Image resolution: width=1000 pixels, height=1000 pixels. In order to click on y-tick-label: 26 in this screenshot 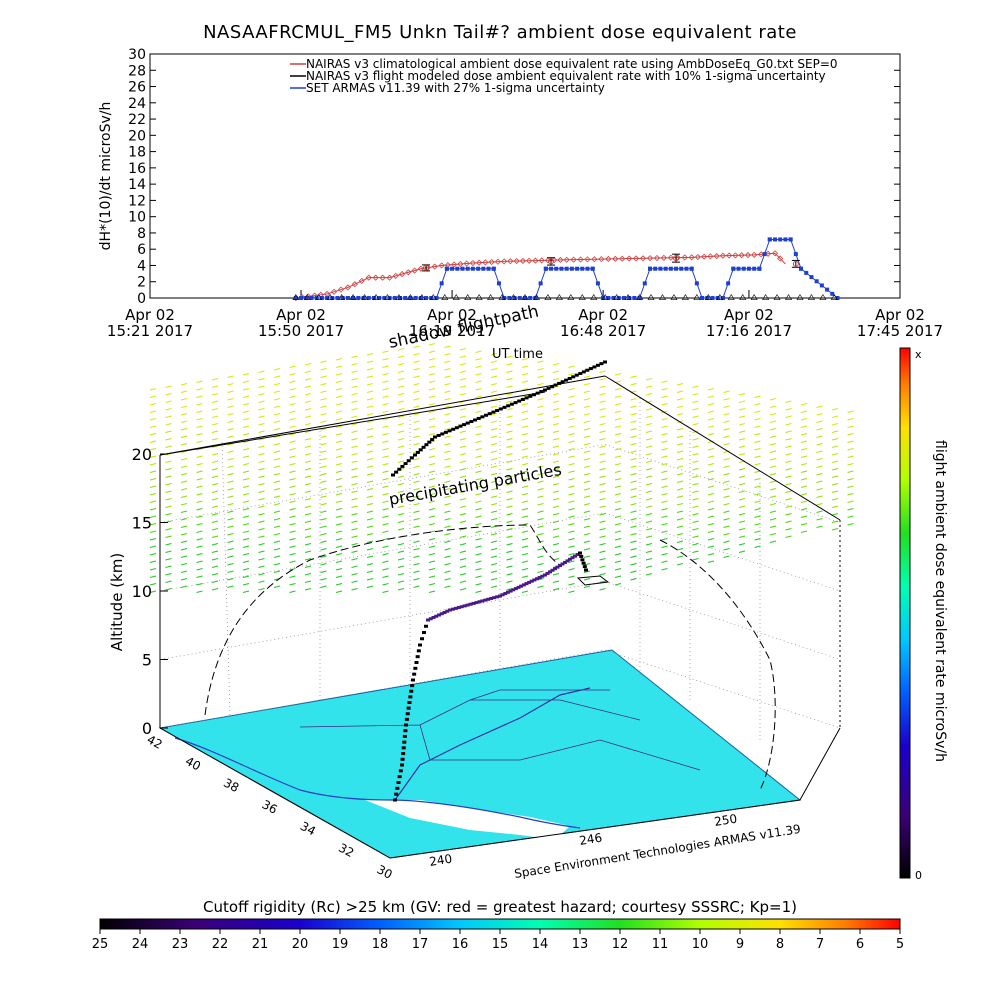, I will do `click(137, 88)`.